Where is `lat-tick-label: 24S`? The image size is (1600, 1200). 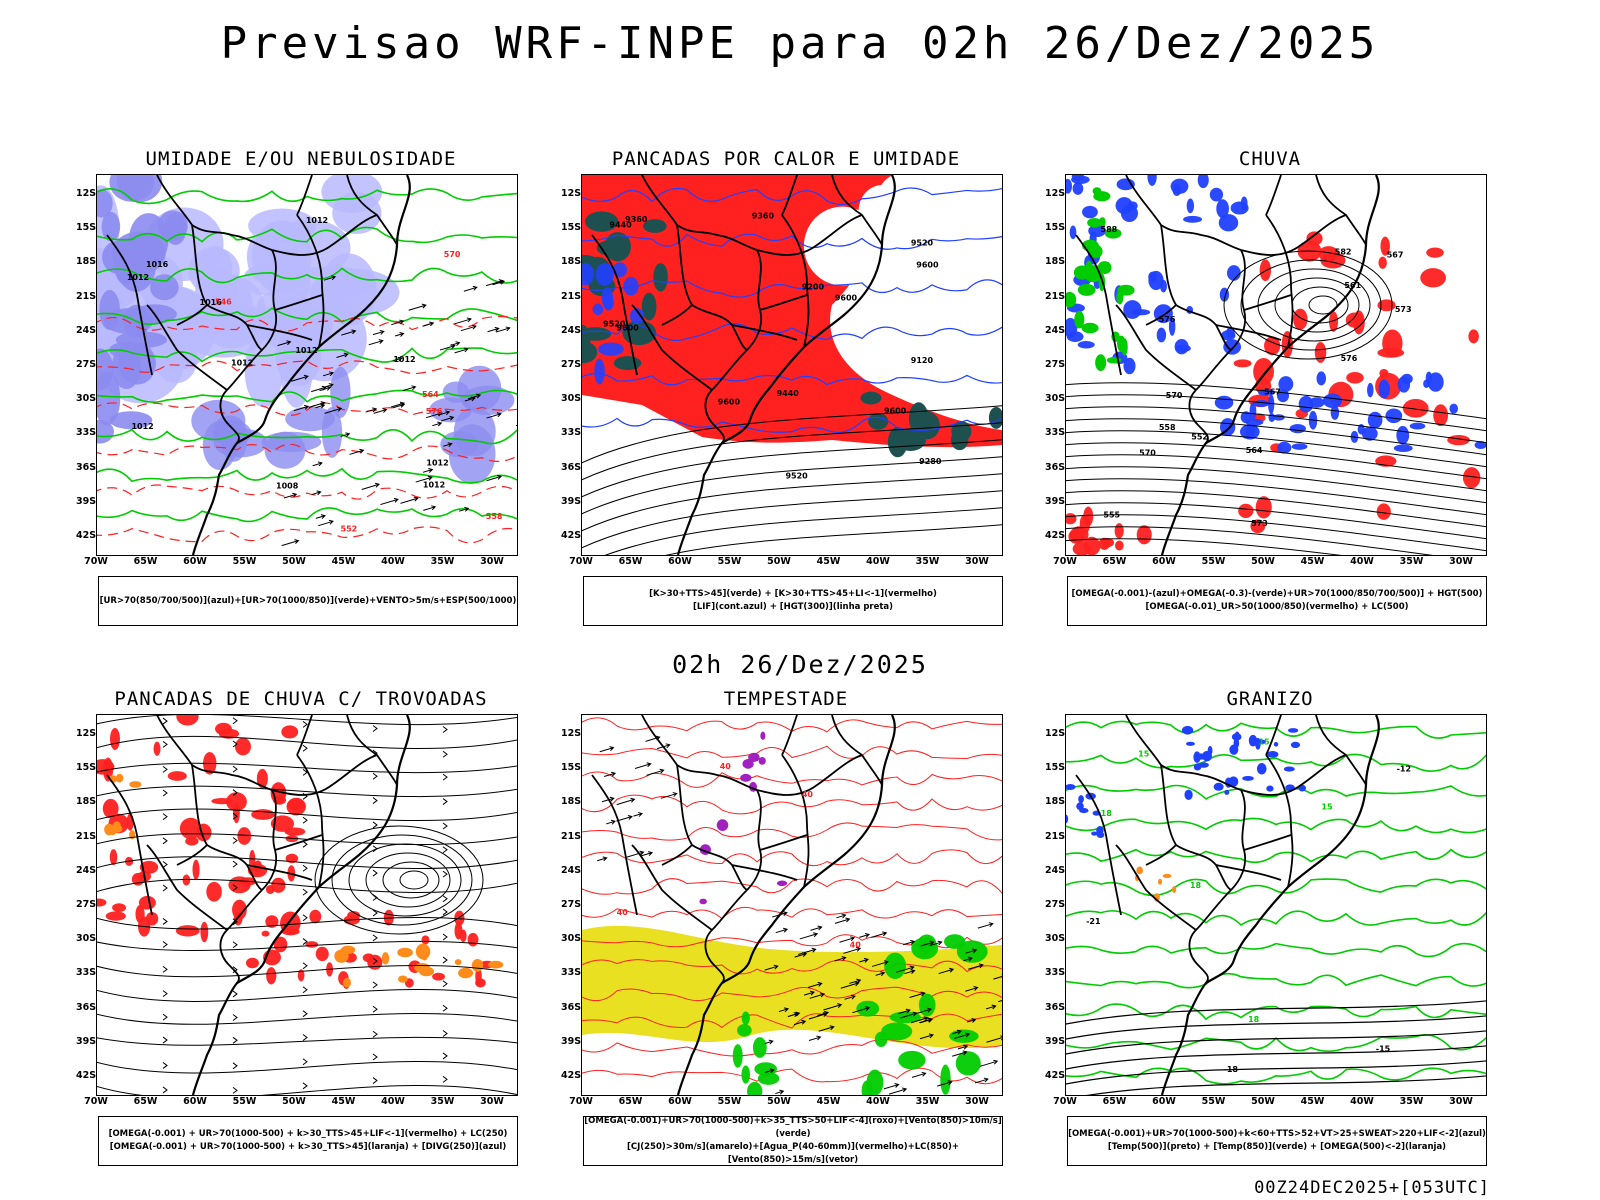 lat-tick-label: 24S is located at coordinates (1055, 870).